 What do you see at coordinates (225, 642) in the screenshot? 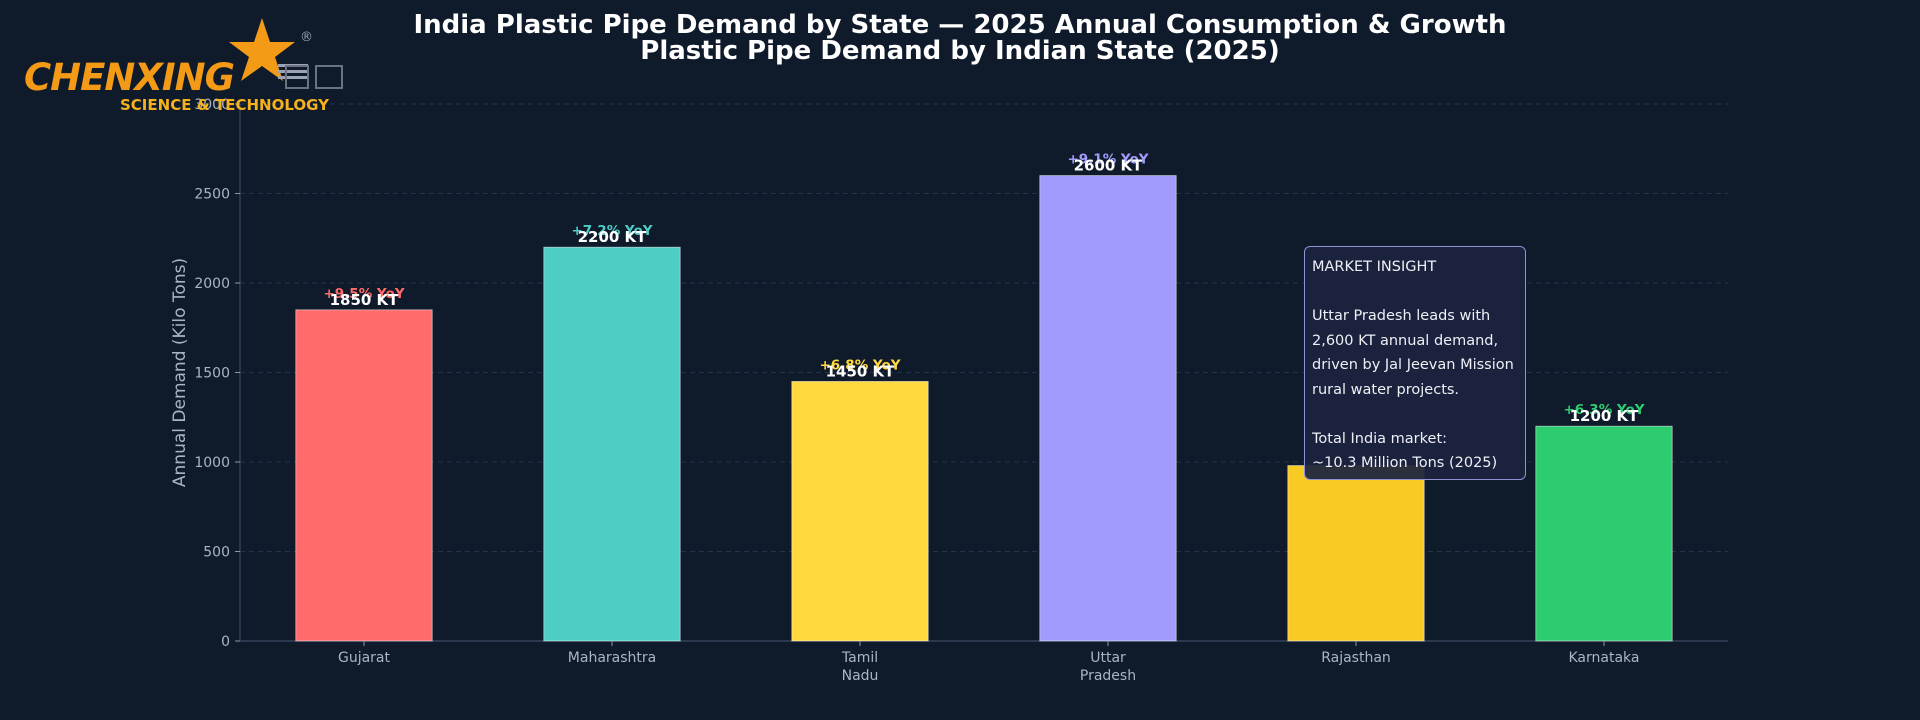
I see `y-tick-label: 0` at bounding box center [225, 642].